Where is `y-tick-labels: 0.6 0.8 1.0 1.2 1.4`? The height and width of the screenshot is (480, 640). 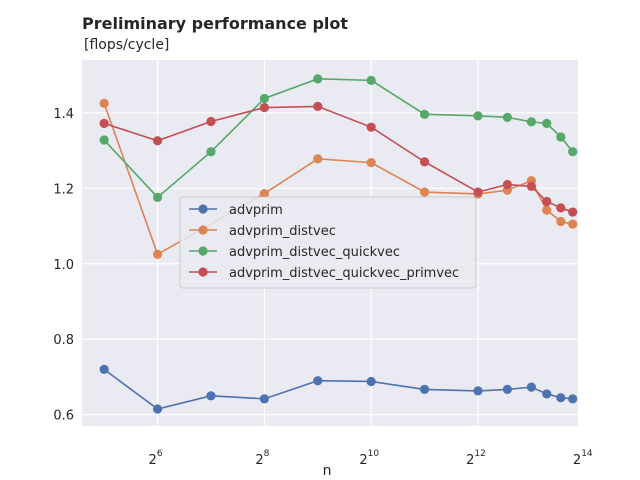 y-tick-labels: 0.6 0.8 1.0 1.2 1.4 is located at coordinates (63, 265).